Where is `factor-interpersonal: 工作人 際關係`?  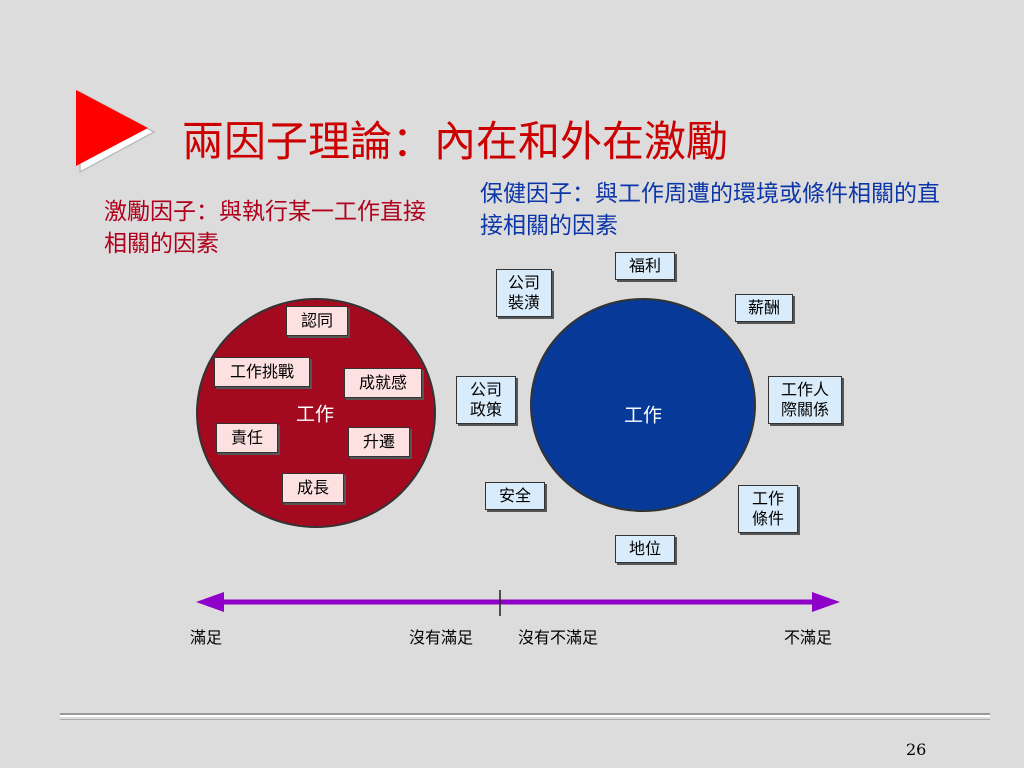 factor-interpersonal: 工作人 際關係 is located at coordinates (805, 400).